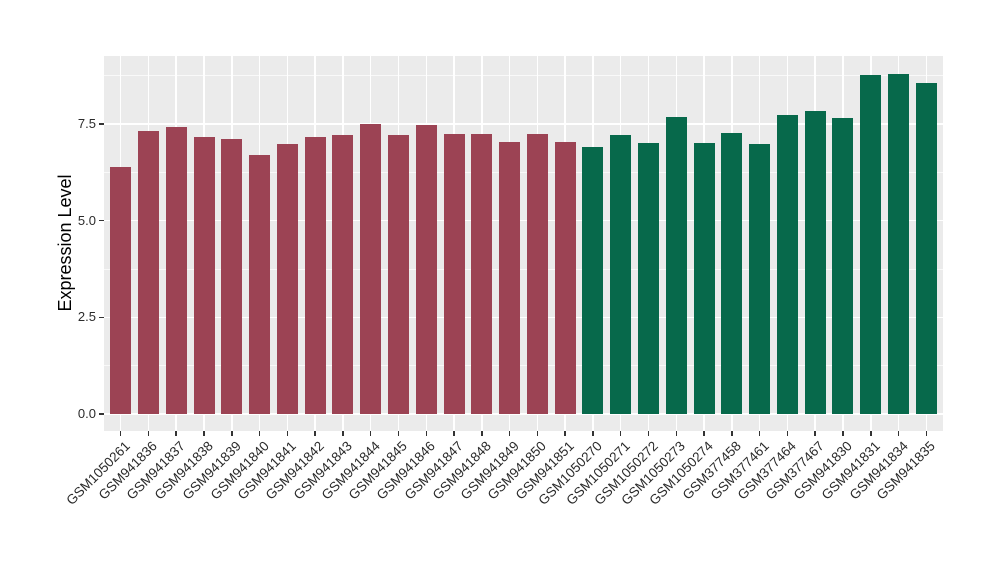 Image resolution: width=1000 pixels, height=580 pixels. What do you see at coordinates (260, 284) in the screenshot?
I see `bar-GSM941840` at bounding box center [260, 284].